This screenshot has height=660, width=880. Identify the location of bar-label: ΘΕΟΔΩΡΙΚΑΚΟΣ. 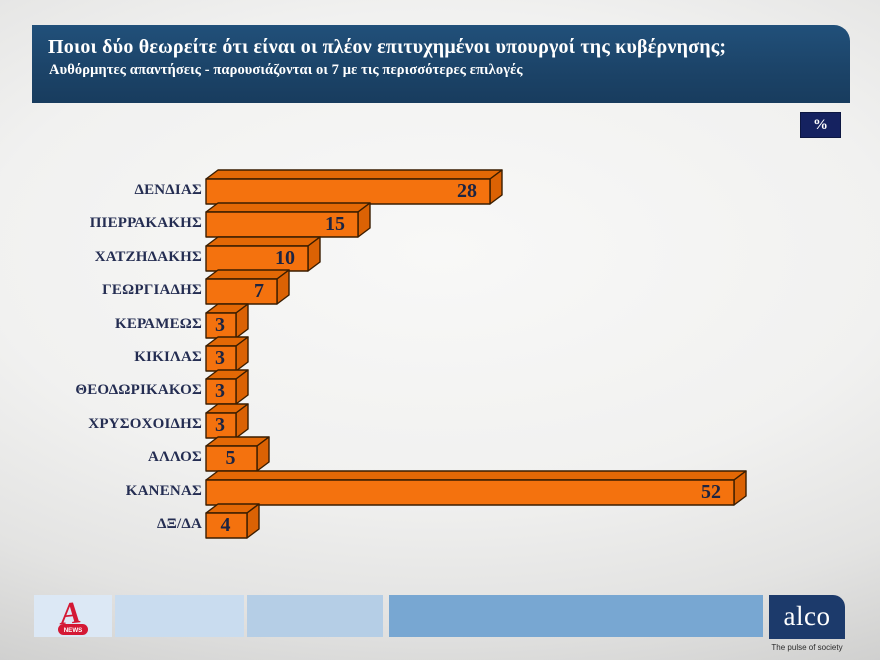
(138, 390).